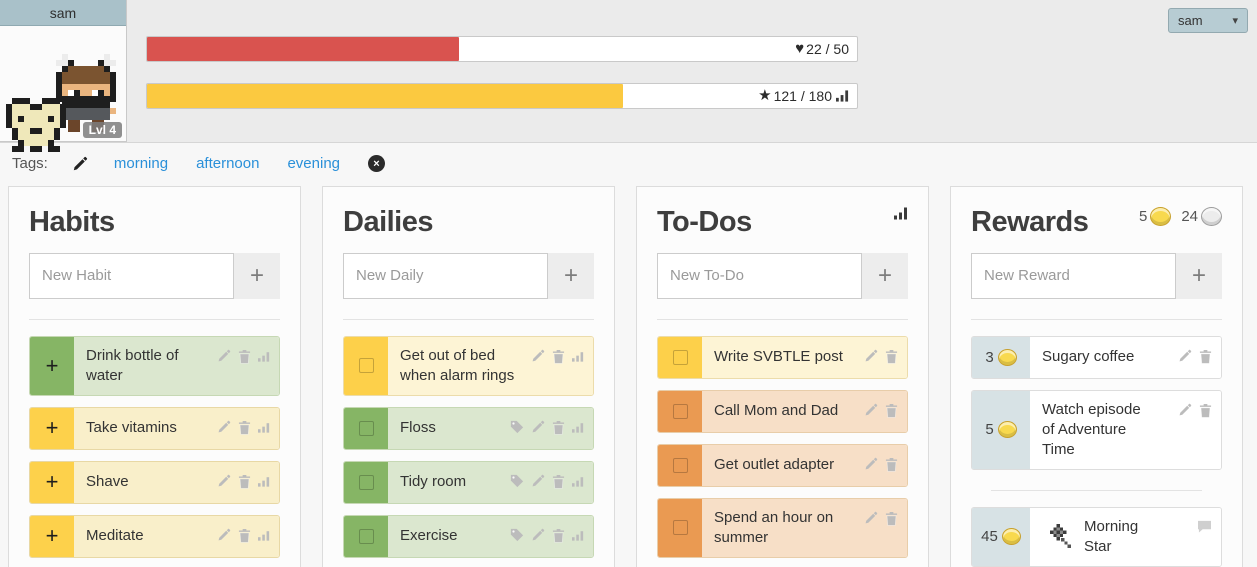  Describe the element at coordinates (228, 163) in the screenshot. I see `tag-link-afternoon: afternoon` at that location.